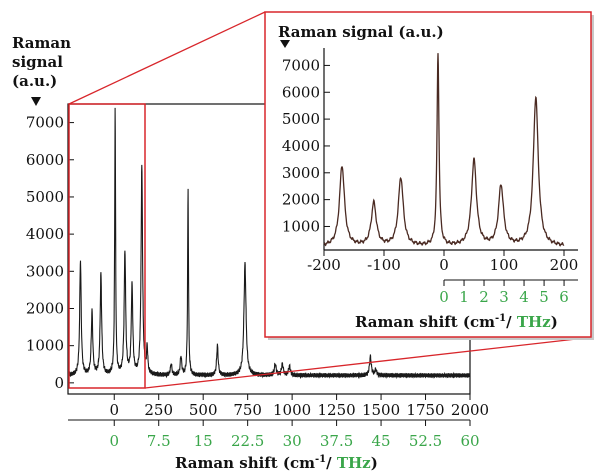  I want to click on main-ylabel-line-3: (a.u.), so click(34, 81).